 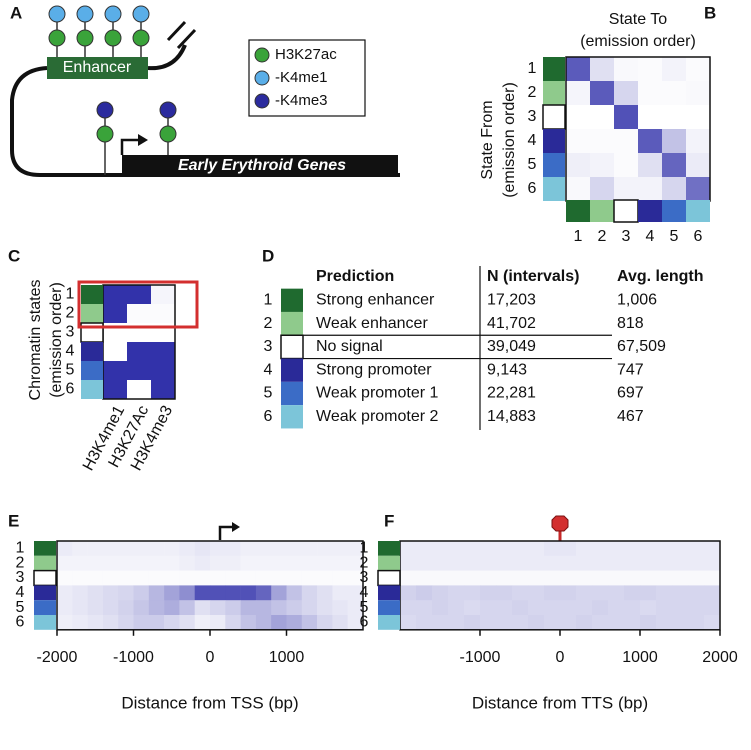 I want to click on table-cell: Strong promoter, so click(x=374, y=369).